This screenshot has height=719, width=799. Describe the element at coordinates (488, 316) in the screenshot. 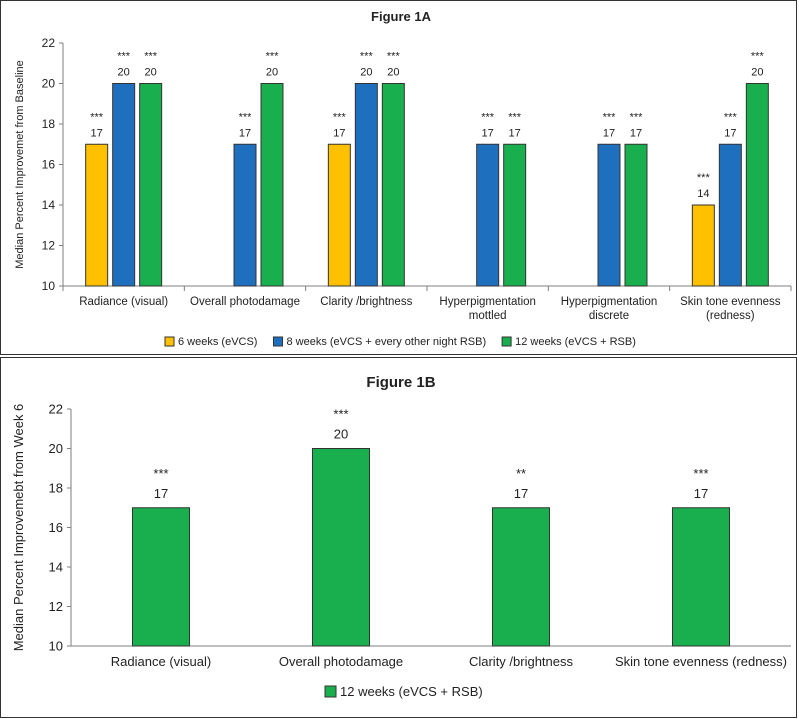

I see `x-category-label: mottled` at that location.